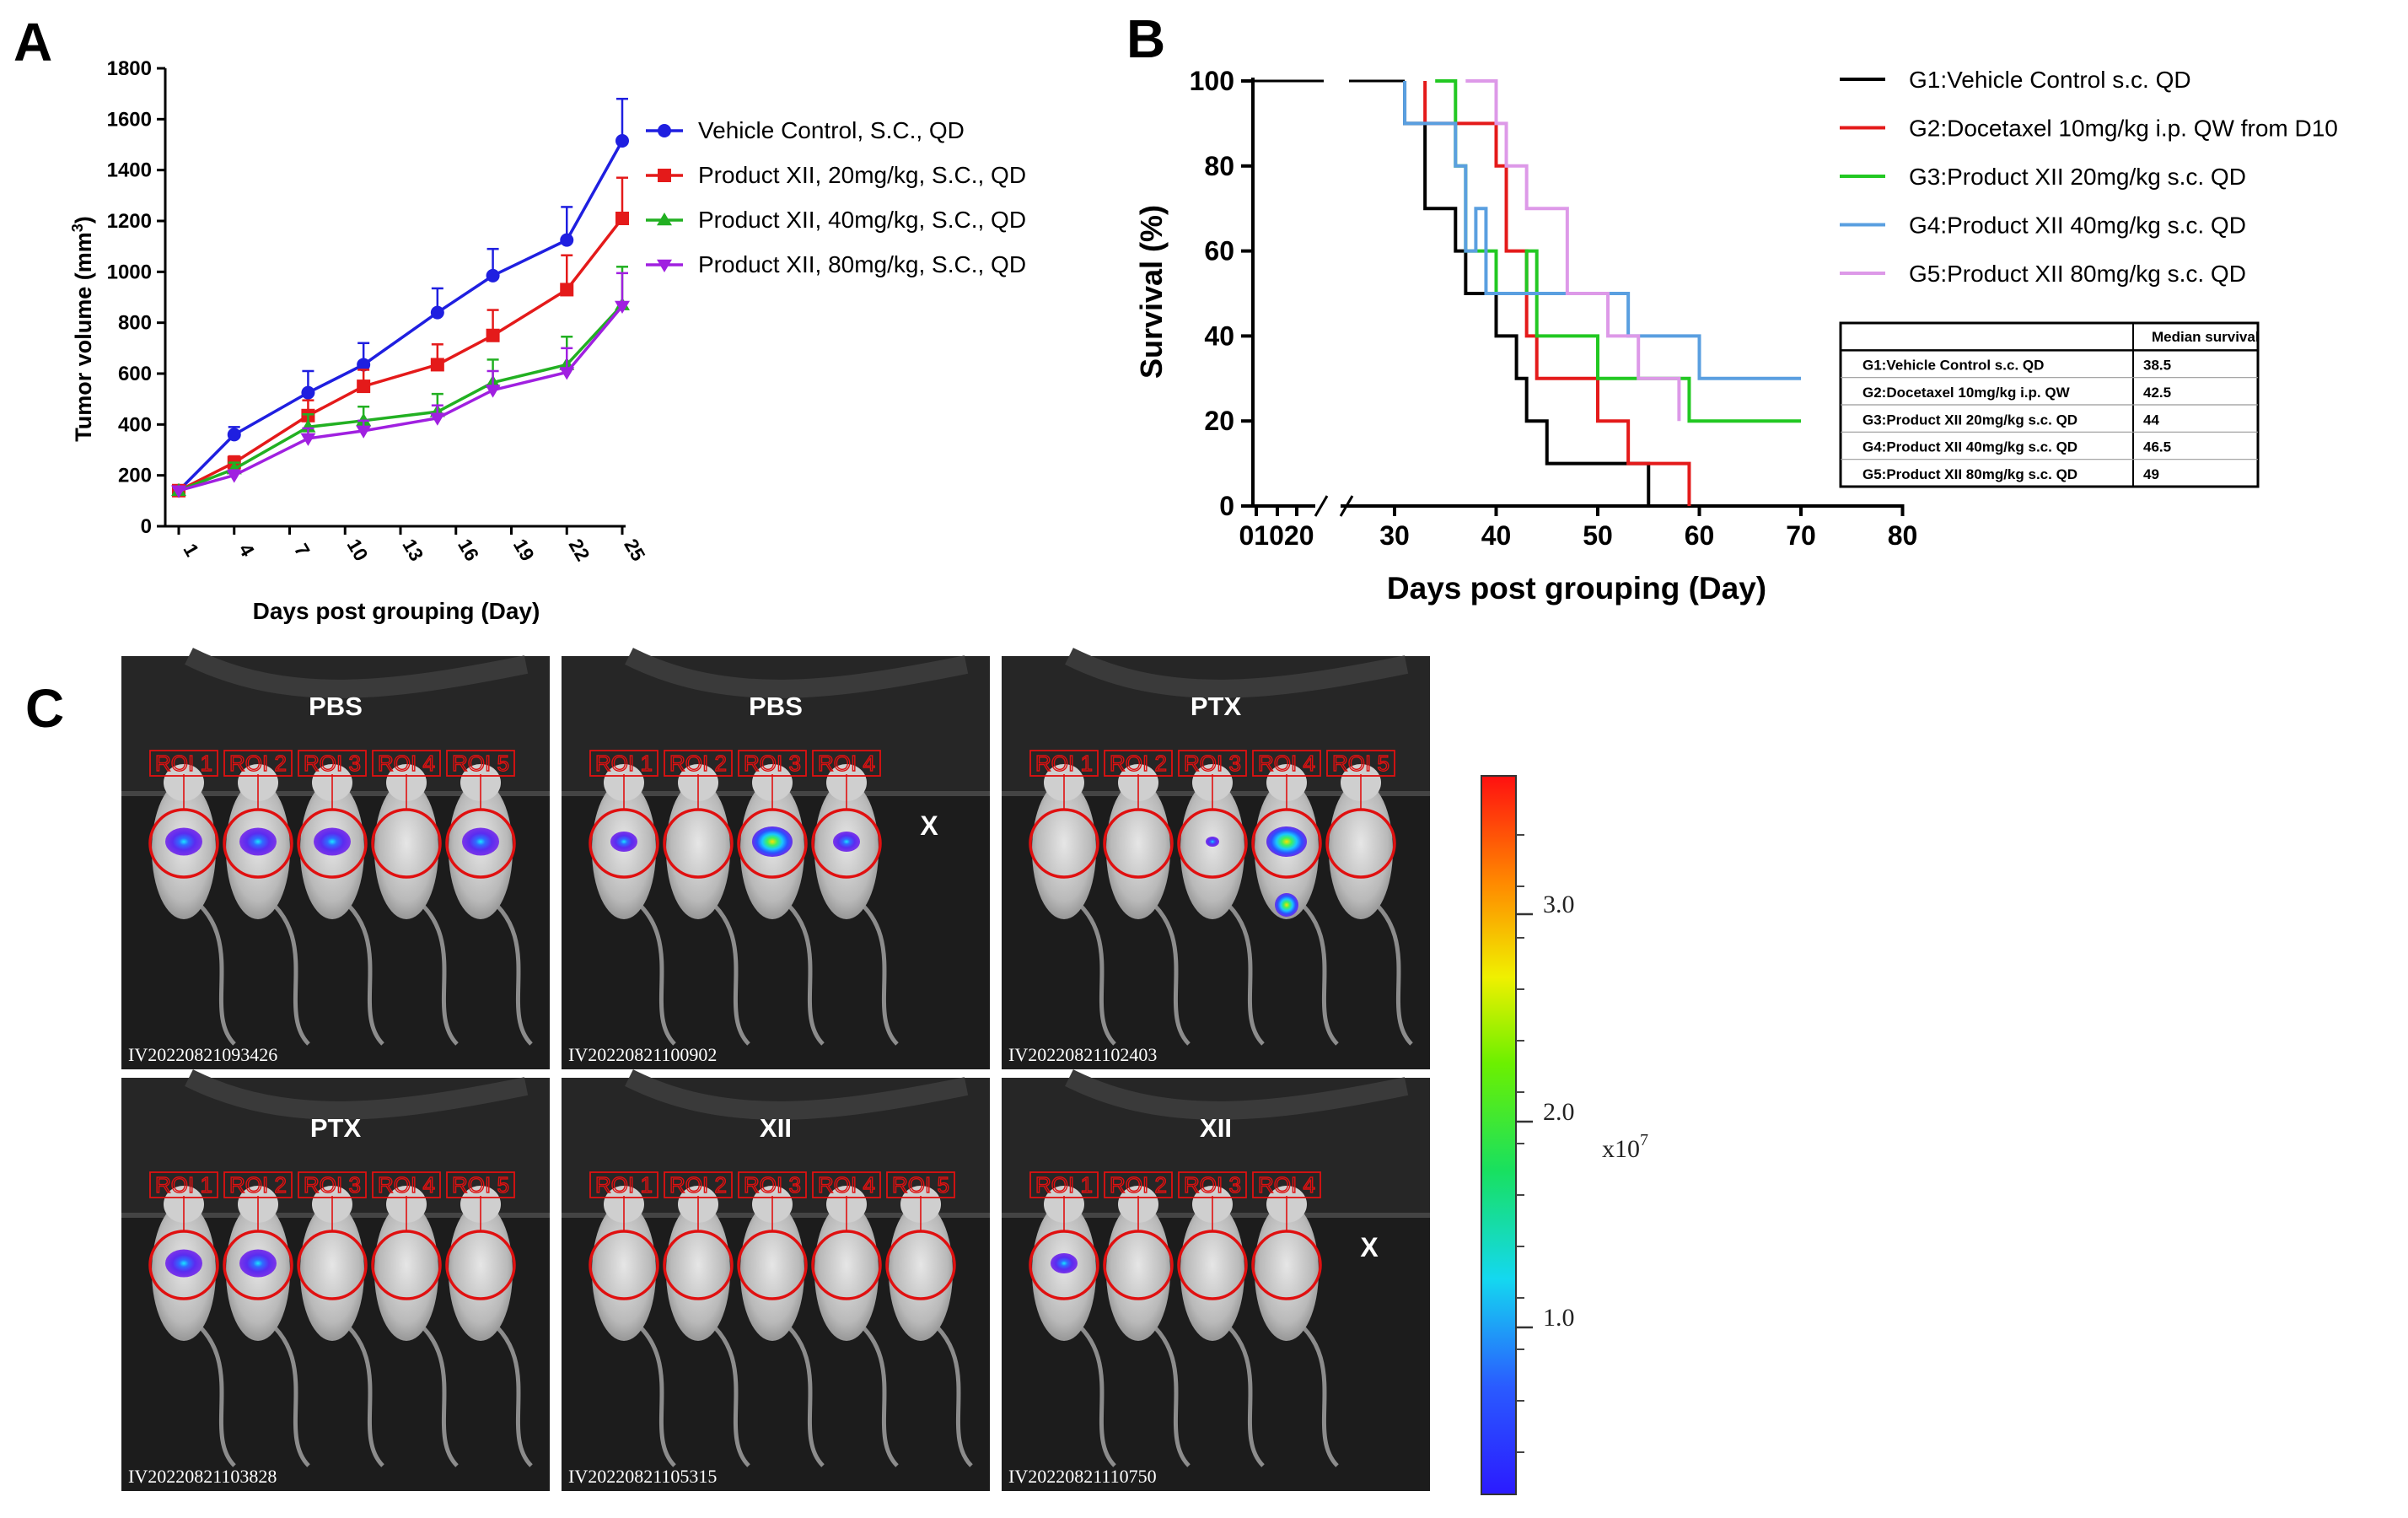  Describe the element at coordinates (862, 175) in the screenshot. I see `chart-a-legend-label: Product XII, 20mg/kg, S.C., QD` at that location.